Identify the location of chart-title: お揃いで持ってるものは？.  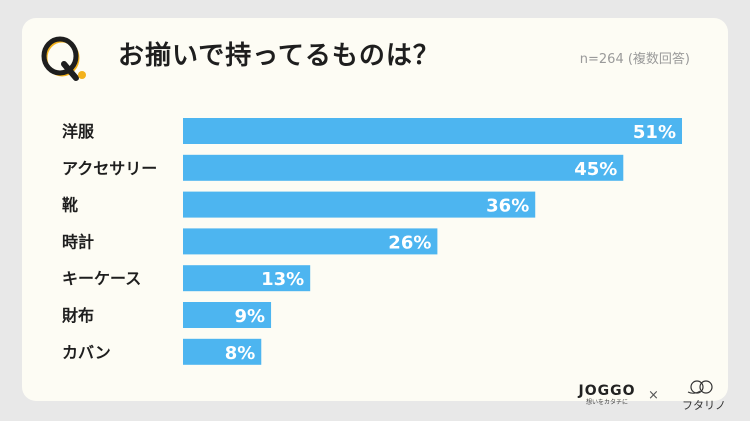
(279, 56).